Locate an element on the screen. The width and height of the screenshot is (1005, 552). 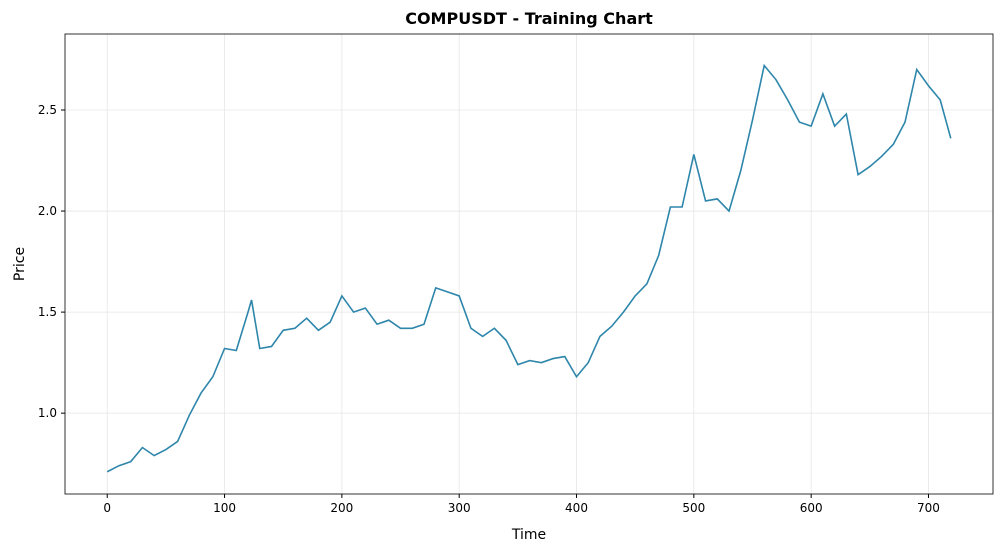
y-tick-label: 1.5 is located at coordinates (47, 312).